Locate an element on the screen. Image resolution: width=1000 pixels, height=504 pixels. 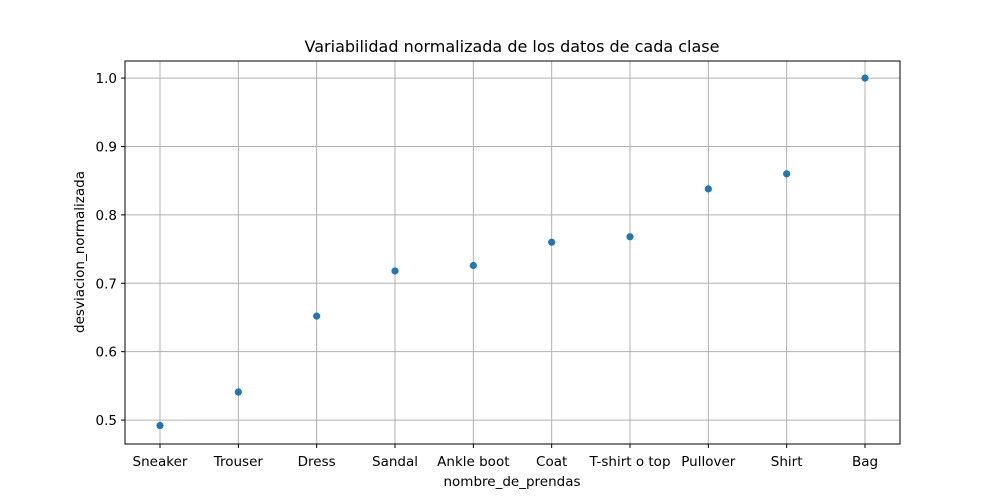
x-tick-label: Pullover is located at coordinates (708, 462).